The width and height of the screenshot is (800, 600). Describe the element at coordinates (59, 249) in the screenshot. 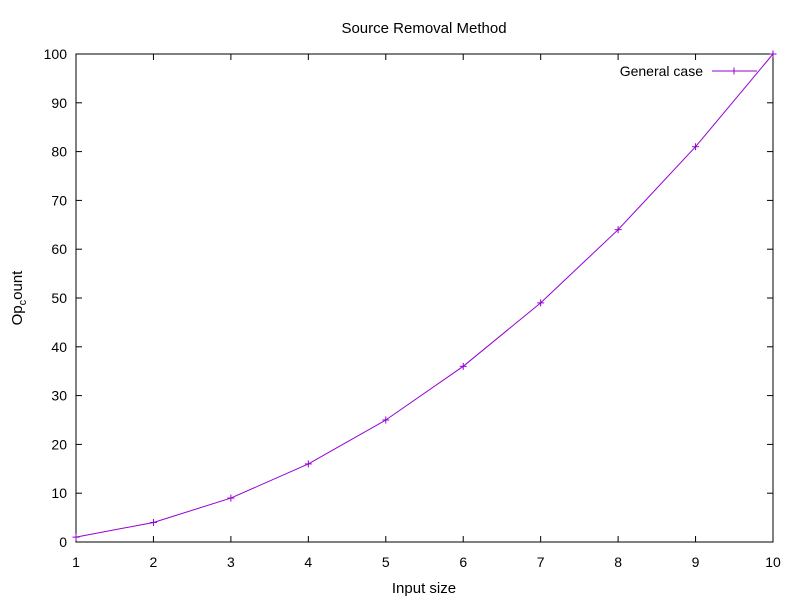

I see `y-tick-label: 60` at that location.